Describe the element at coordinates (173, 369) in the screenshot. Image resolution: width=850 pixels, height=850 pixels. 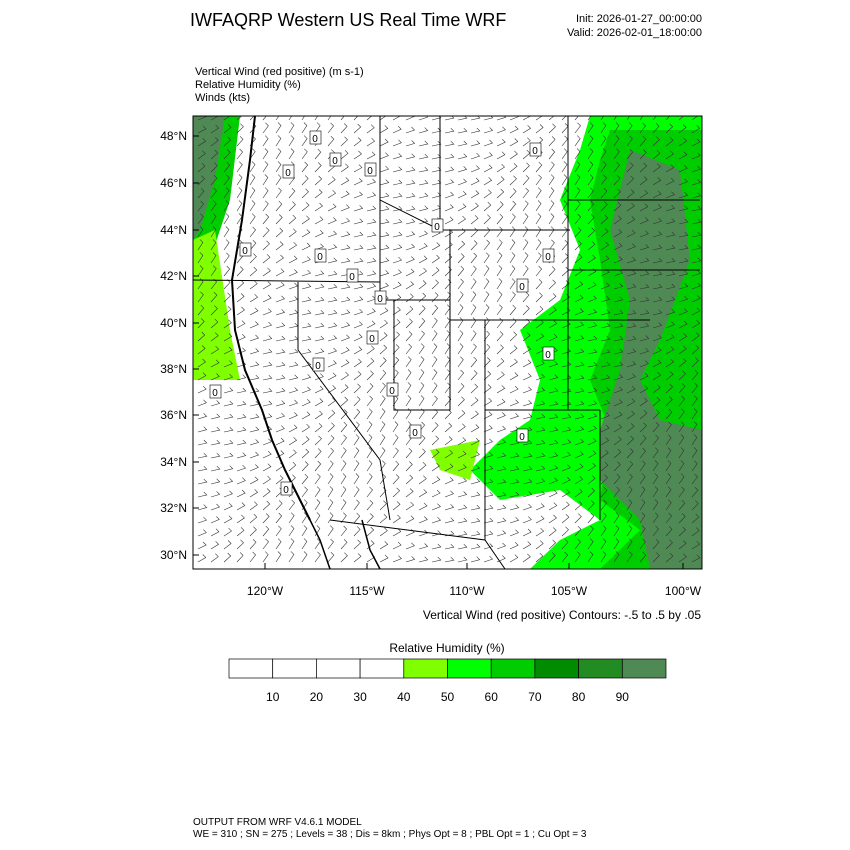
I see `lat-label: 38°N` at that location.